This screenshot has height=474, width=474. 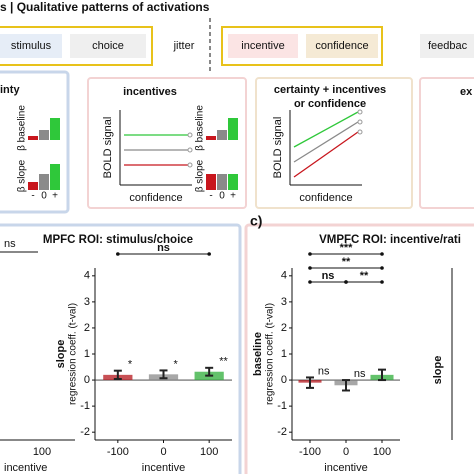 What do you see at coordinates (390, 240) in the screenshot?
I see `section-title: VMPFC ROI: incentive/rati` at bounding box center [390, 240].